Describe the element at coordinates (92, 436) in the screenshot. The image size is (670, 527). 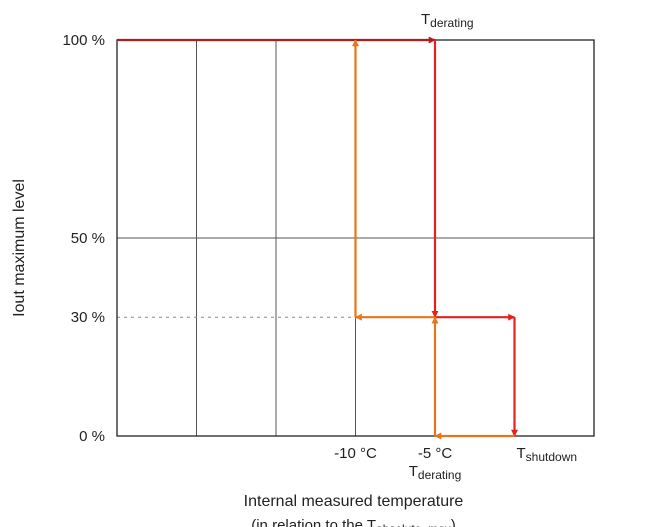
I see `y-tick-label: 0 %` at that location.